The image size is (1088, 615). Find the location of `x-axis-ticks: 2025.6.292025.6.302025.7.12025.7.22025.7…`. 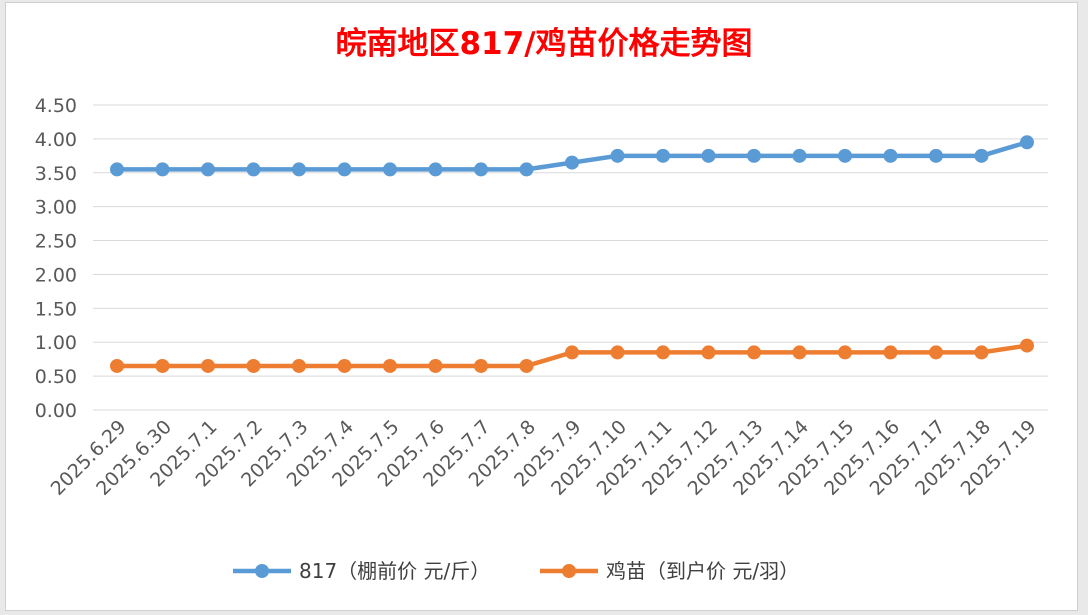

x-axis-ticks: 2025.6.292025.6.302025.7.12025.7.22025.7… is located at coordinates (544, 458).